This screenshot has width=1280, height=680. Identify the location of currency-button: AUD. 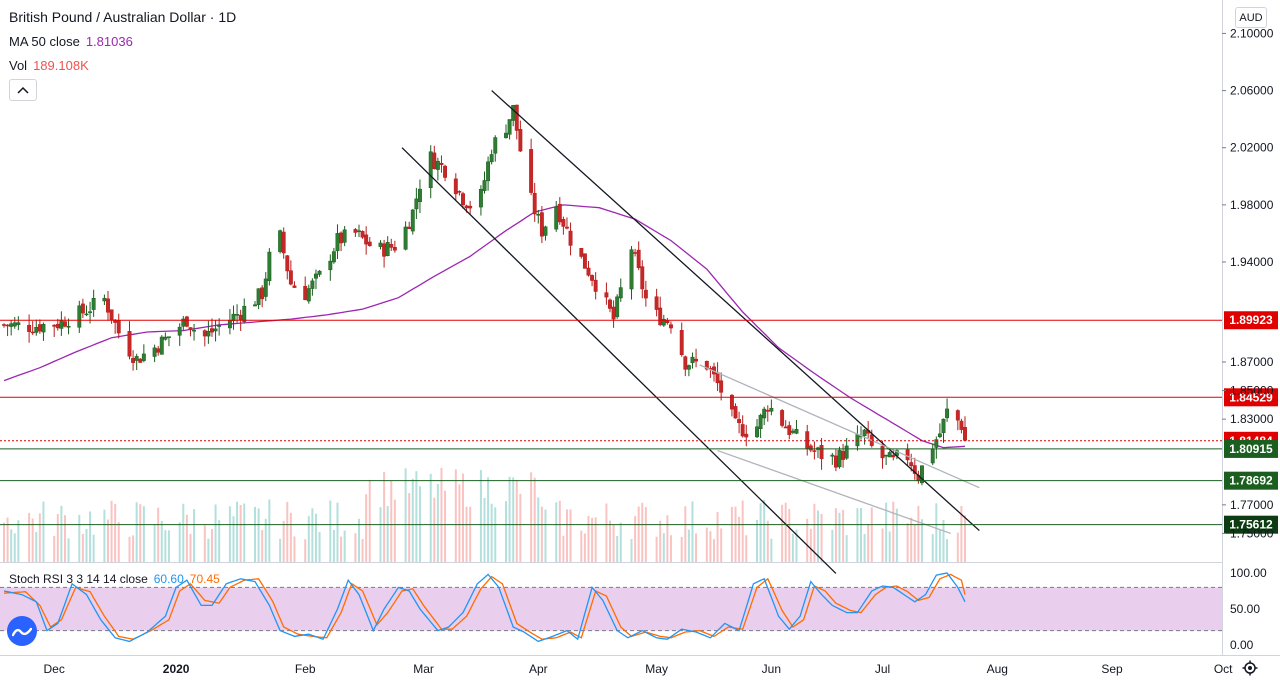
(1251, 17).